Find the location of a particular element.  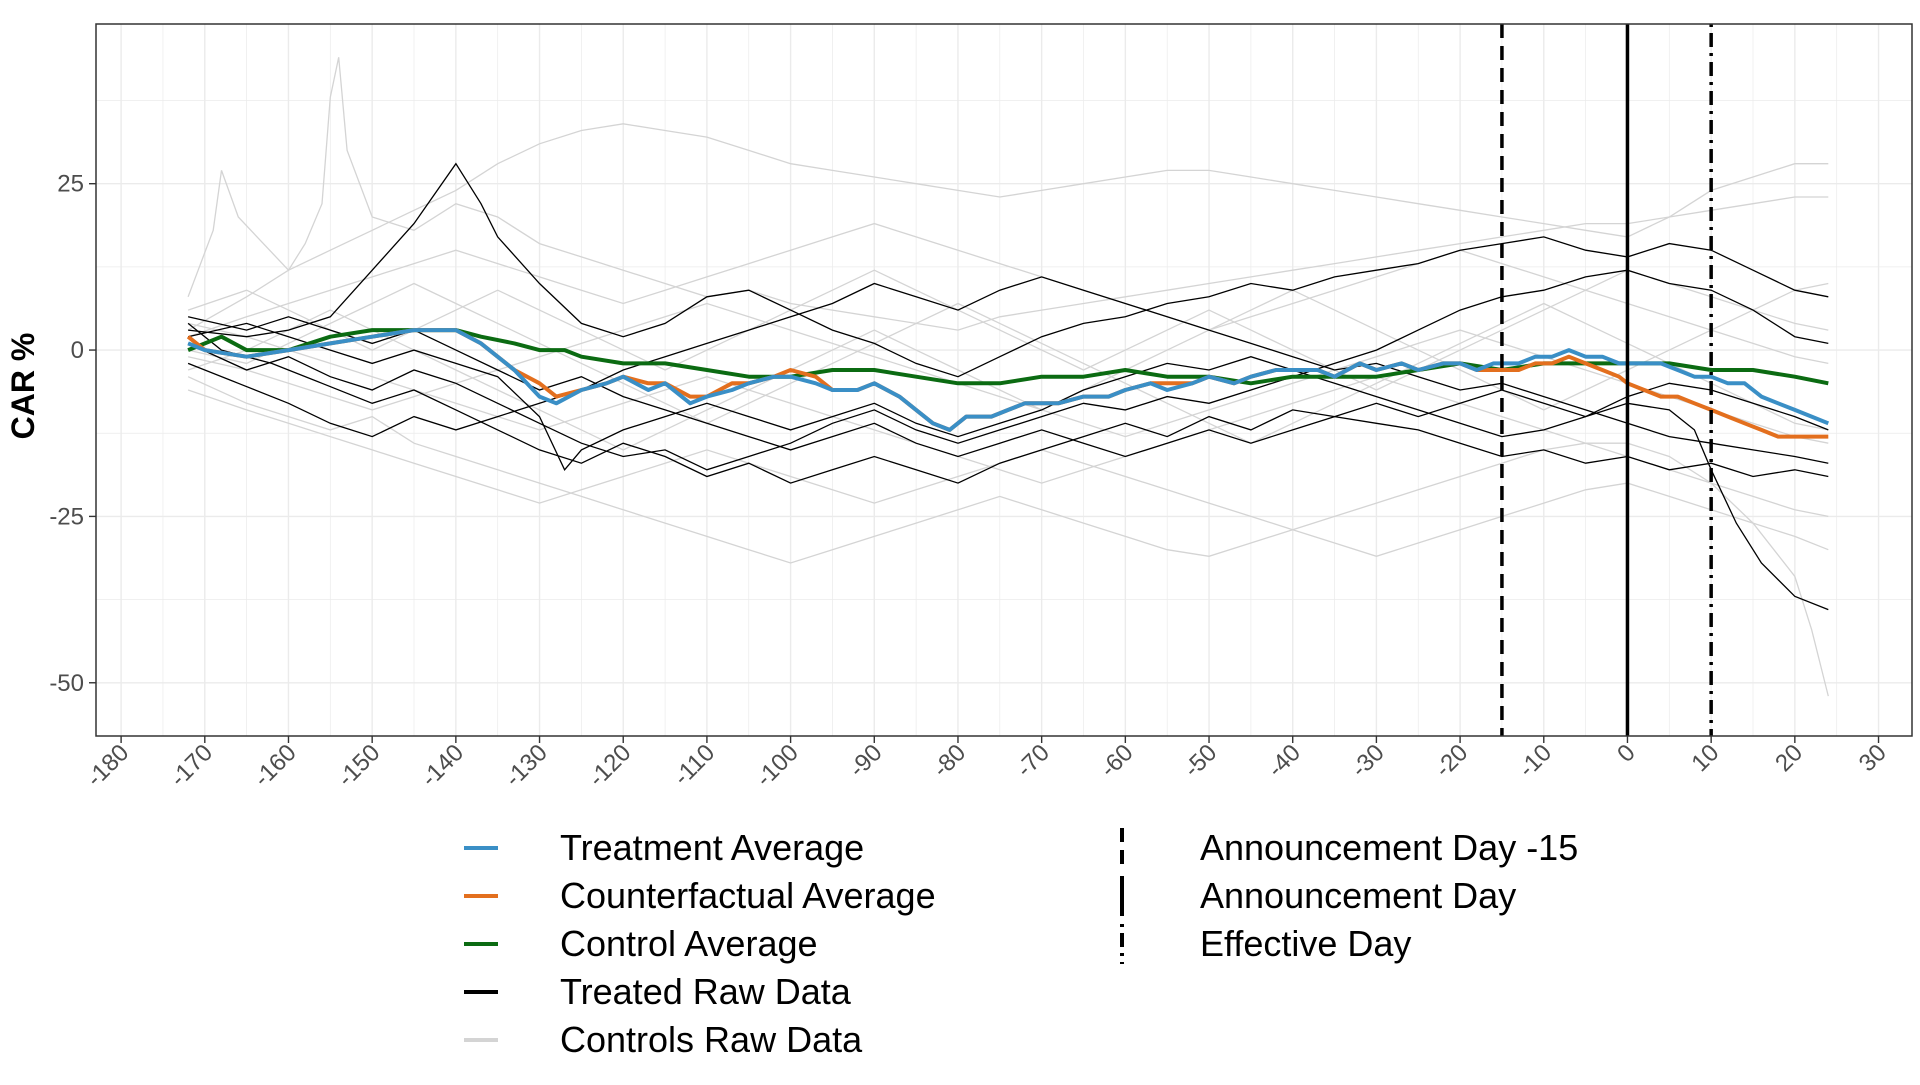

treatment-average-line is located at coordinates (1008, 380).